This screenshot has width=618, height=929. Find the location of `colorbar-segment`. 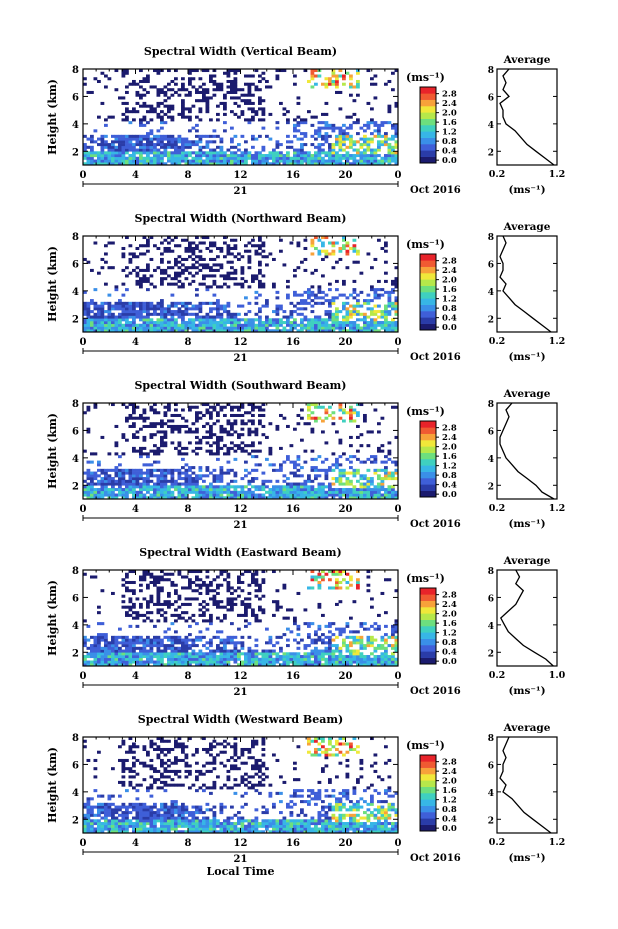

colorbar-segment is located at coordinates (428, 276).